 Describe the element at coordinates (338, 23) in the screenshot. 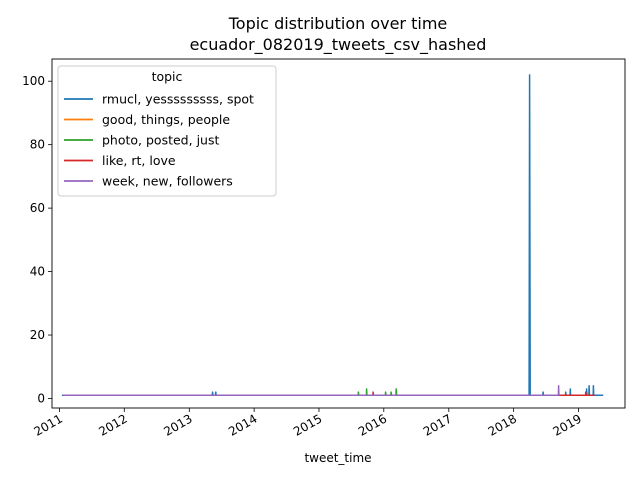

I see `chart-title: Topic distribution over time` at that location.